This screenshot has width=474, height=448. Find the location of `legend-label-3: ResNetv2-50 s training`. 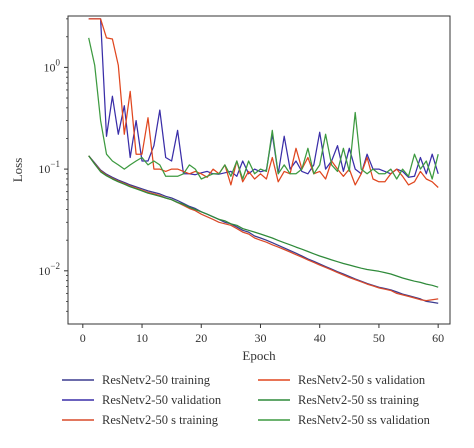

legend-label-3: ResNetv2-50 s training is located at coordinates (160, 420).